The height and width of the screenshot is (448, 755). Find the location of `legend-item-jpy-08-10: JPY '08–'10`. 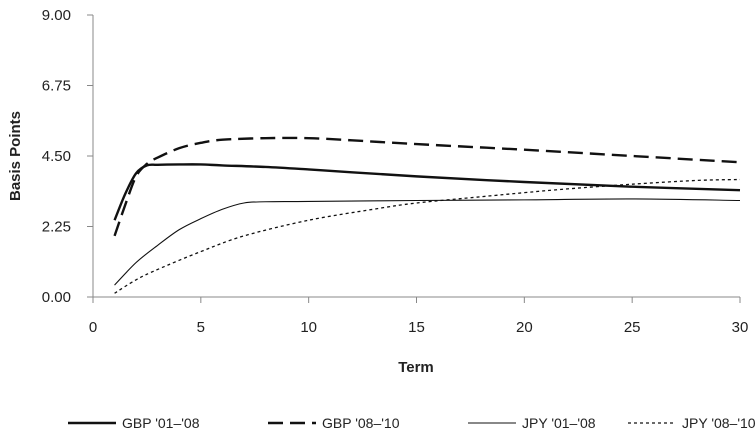

legend-item-jpy-08-10: JPY '08–'10 is located at coordinates (691, 423).